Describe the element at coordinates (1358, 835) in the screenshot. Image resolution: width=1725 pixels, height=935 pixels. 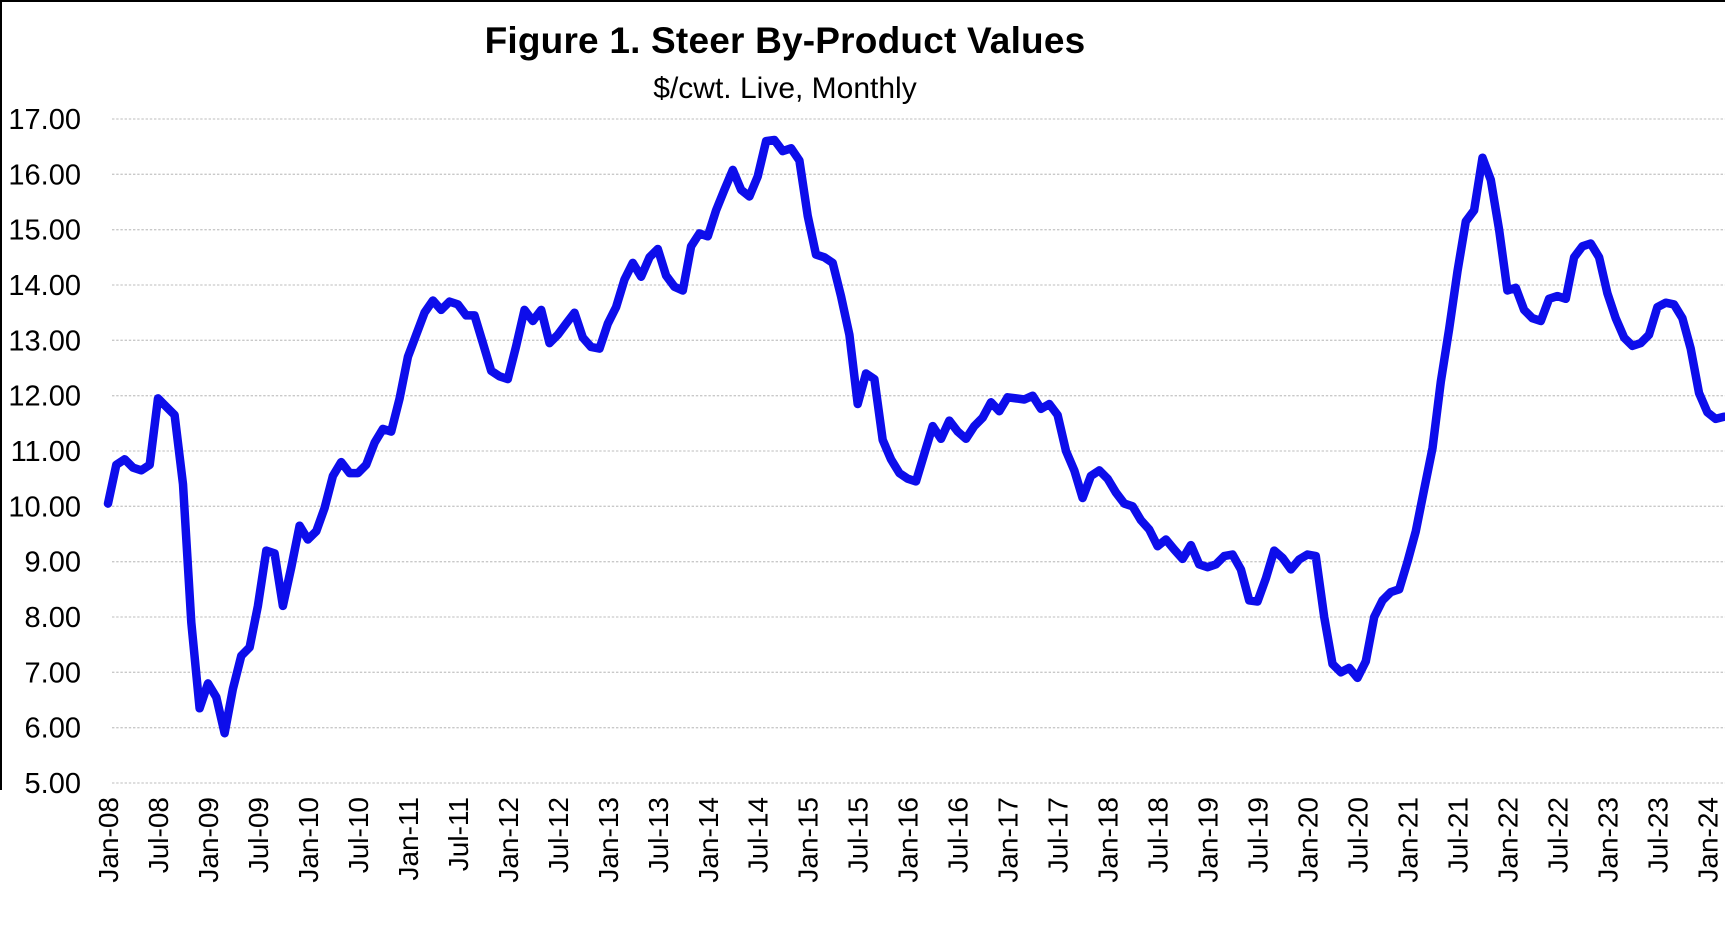
I see `x-tick-label: Jul-20` at that location.